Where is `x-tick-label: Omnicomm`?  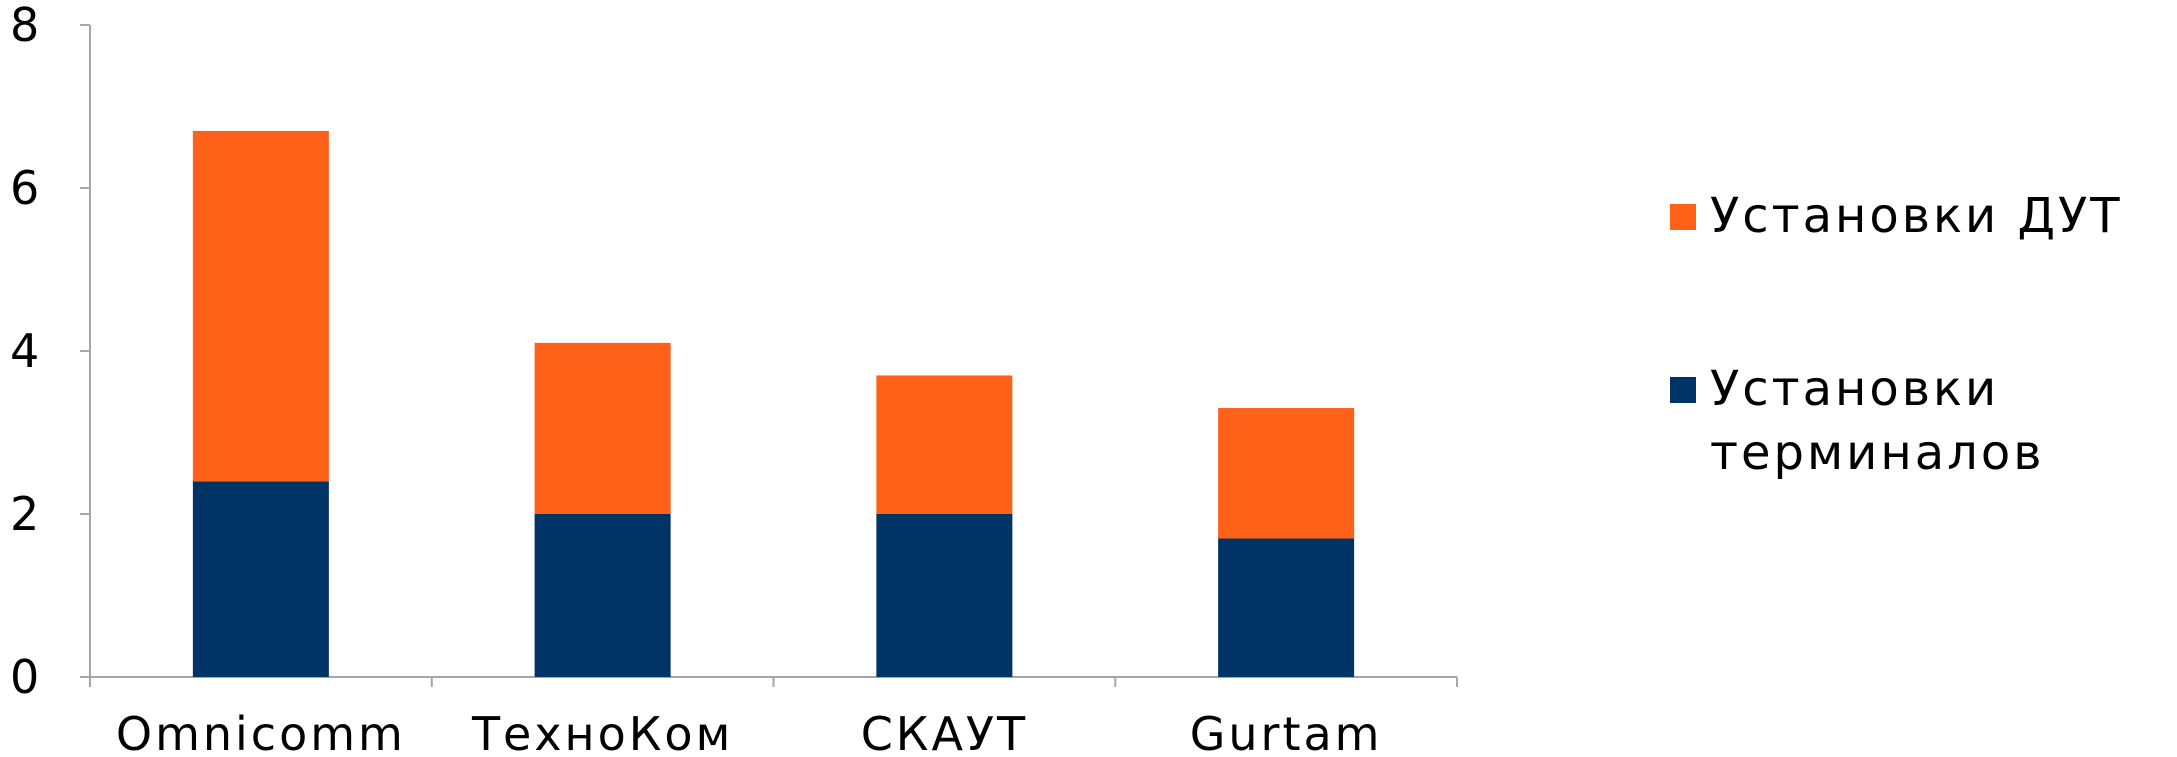
x-tick-label: Omnicomm is located at coordinates (261, 732).